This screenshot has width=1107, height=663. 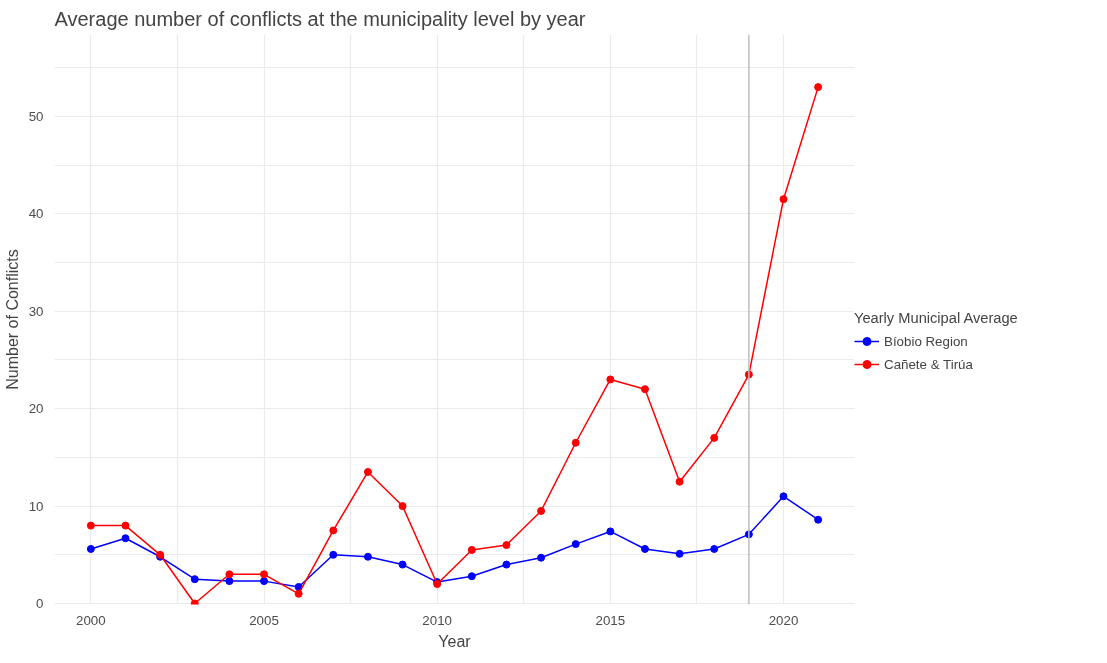 I want to click on x-tick-label: 2005, so click(x=264, y=620).